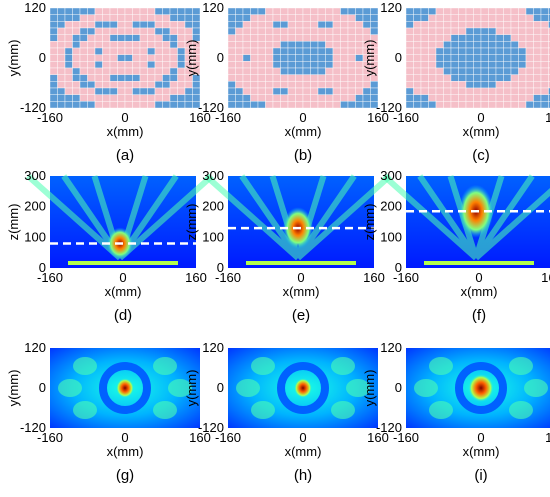  I want to click on x-tick-label: 160, so click(378, 117).